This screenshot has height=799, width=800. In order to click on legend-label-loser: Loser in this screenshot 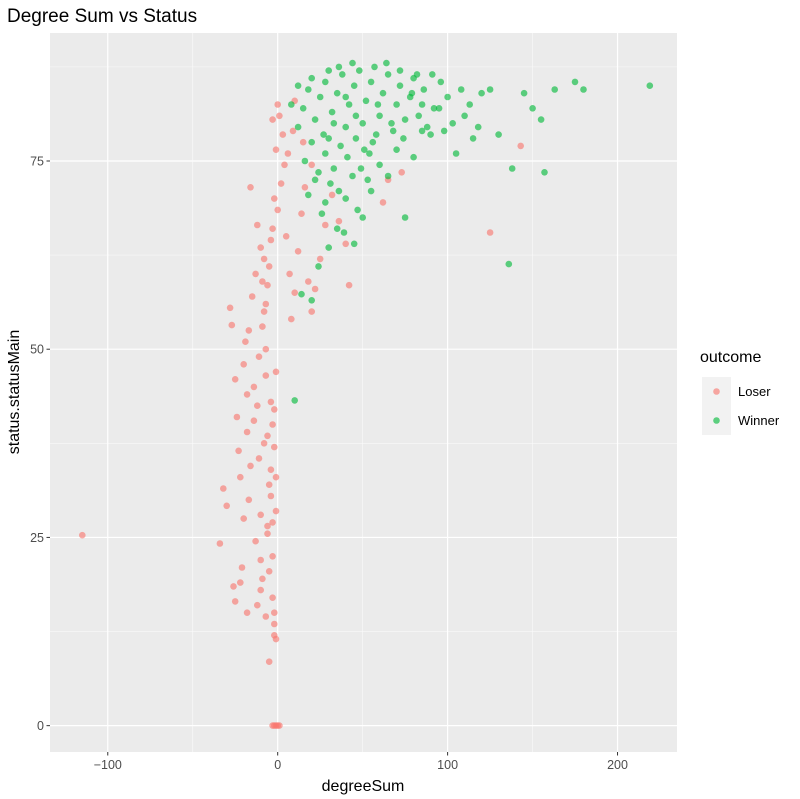, I will do `click(754, 391)`.